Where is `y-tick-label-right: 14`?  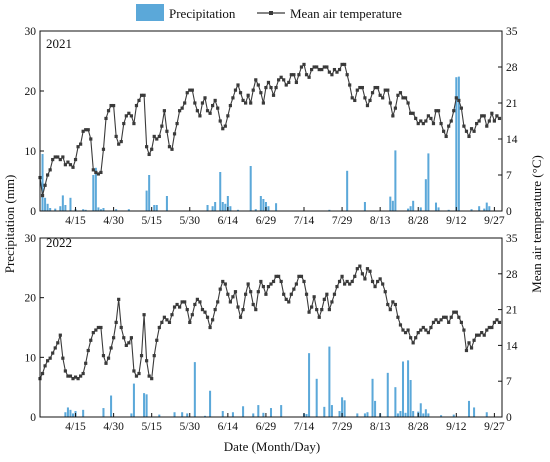 y-tick-label-right: 14 is located at coordinates (512, 346).